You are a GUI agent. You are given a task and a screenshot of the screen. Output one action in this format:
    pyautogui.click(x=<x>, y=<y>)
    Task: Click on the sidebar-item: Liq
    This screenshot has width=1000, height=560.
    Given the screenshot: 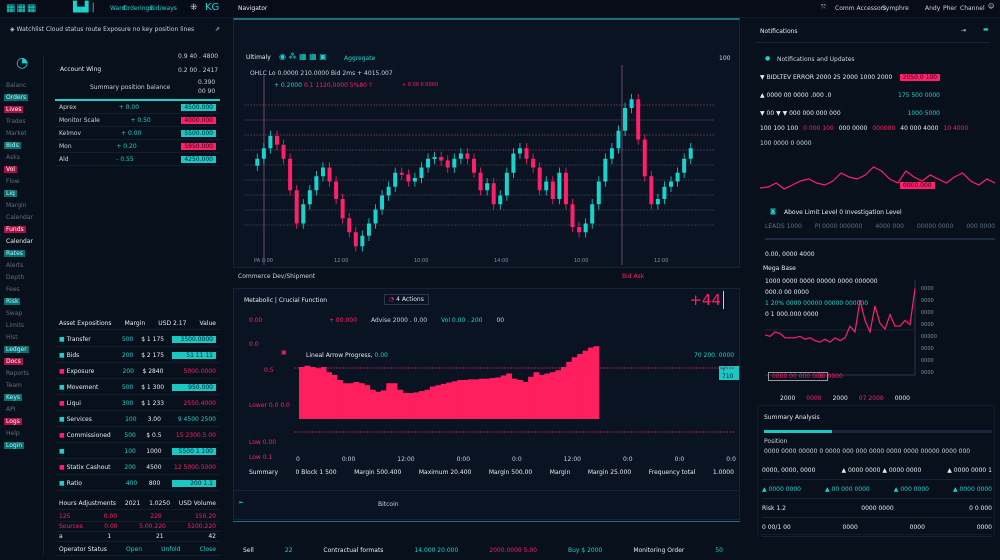 What is the action you would take?
    pyautogui.click(x=23, y=193)
    